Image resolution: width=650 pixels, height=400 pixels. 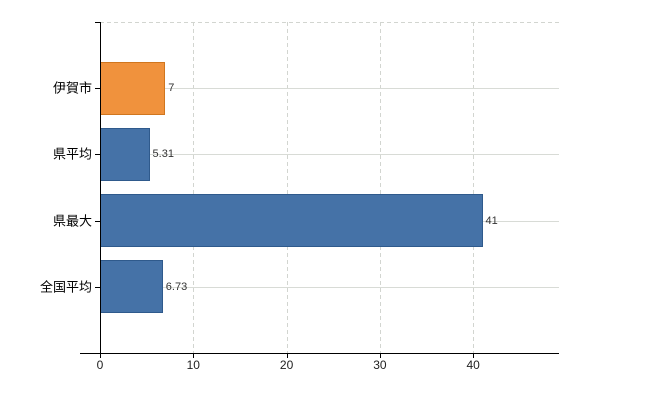 I want to click on category-label: 県最大, so click(x=72, y=221).